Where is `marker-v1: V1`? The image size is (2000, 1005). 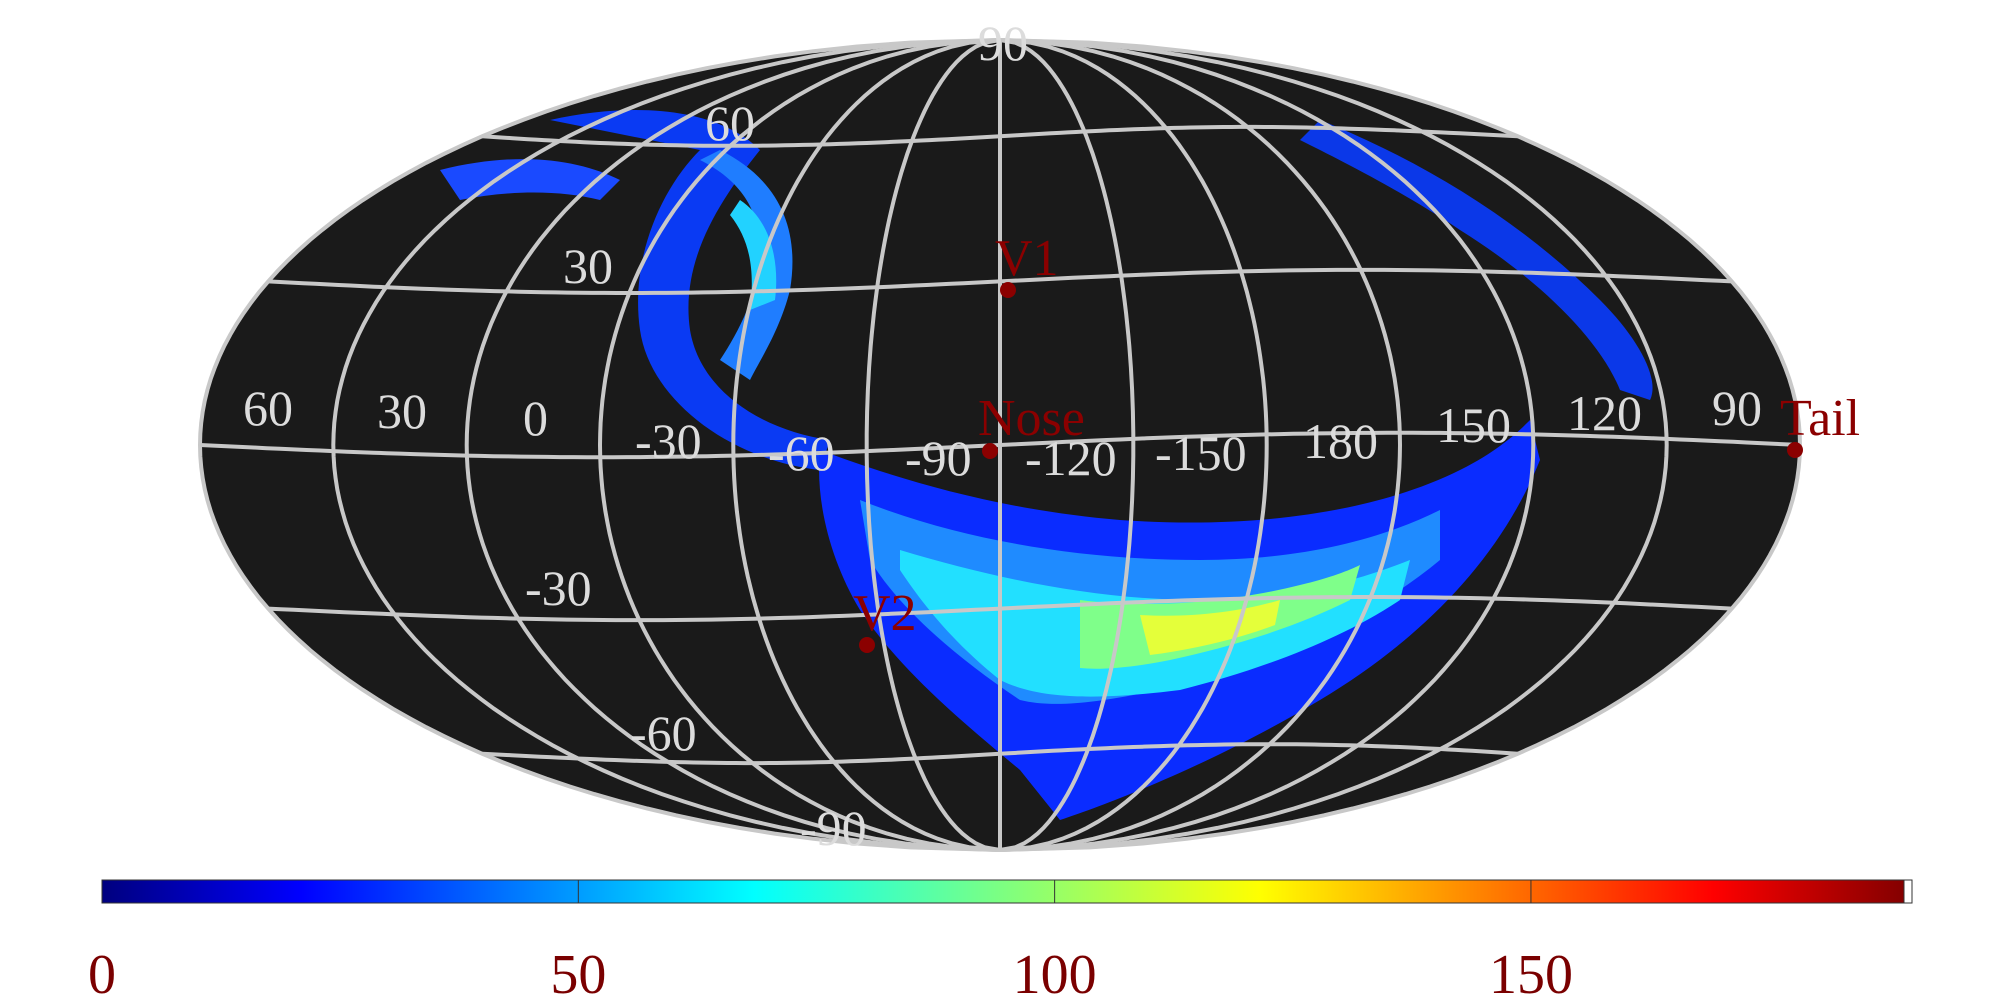 marker-v1: V1 is located at coordinates (1027, 264).